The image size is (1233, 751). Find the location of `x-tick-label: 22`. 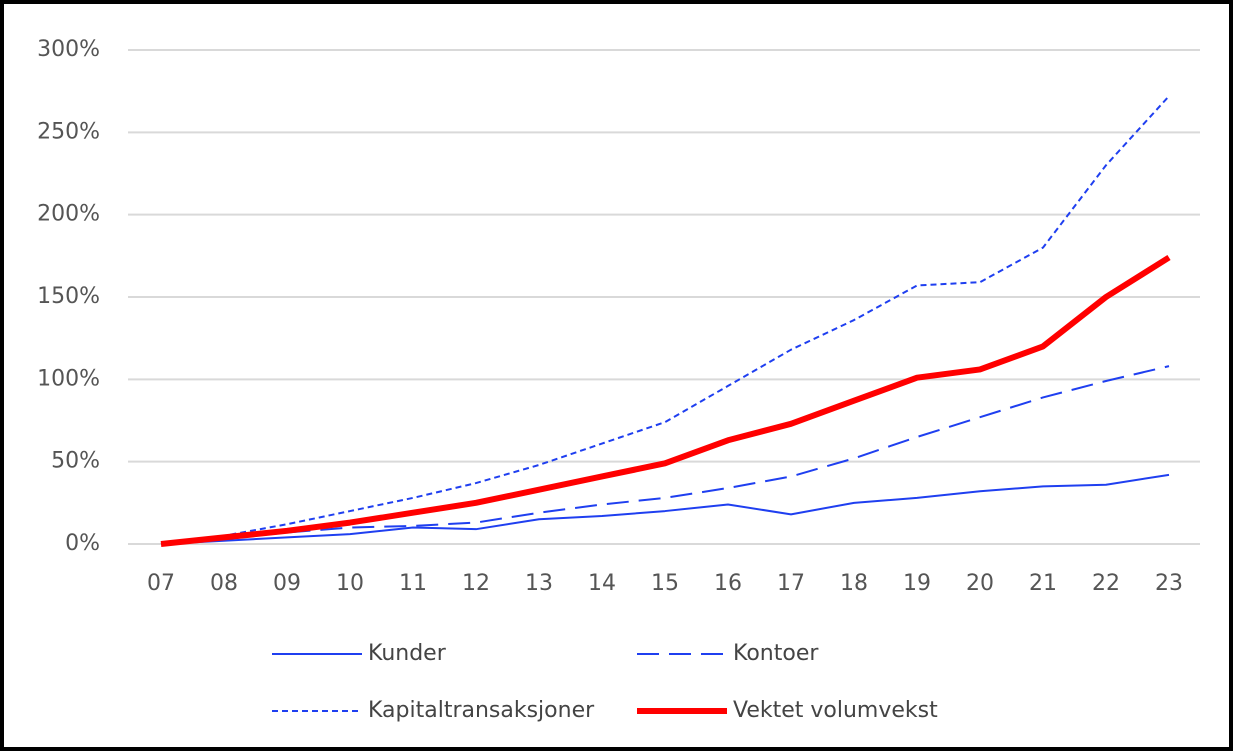

x-tick-label: 22 is located at coordinates (1106, 583).